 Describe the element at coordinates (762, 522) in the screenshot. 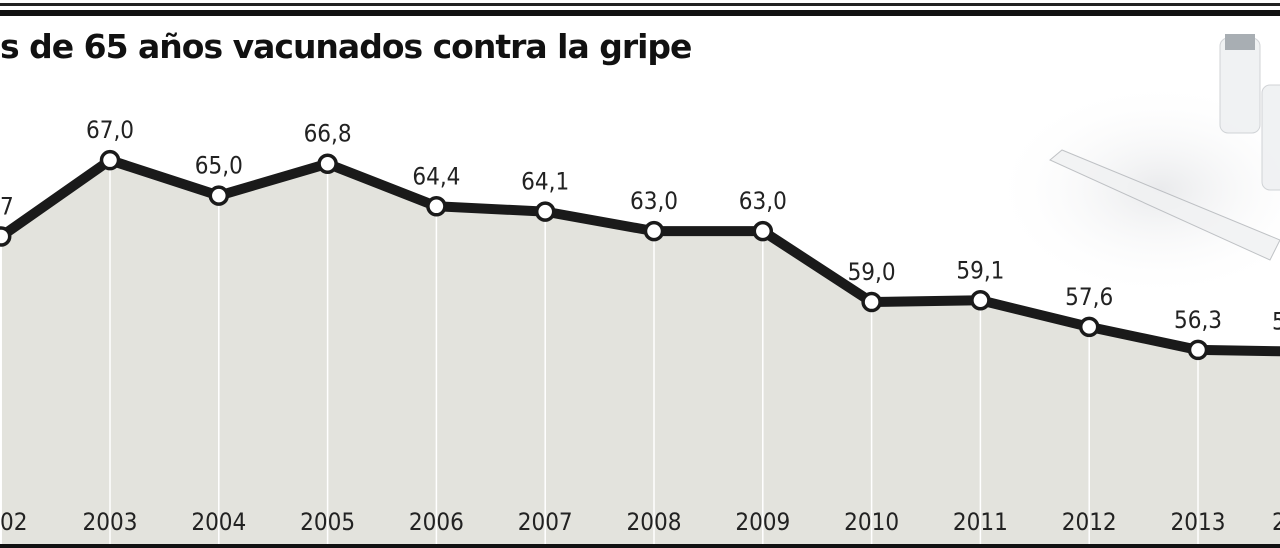

I see `x-tick-label: 2009` at that location.